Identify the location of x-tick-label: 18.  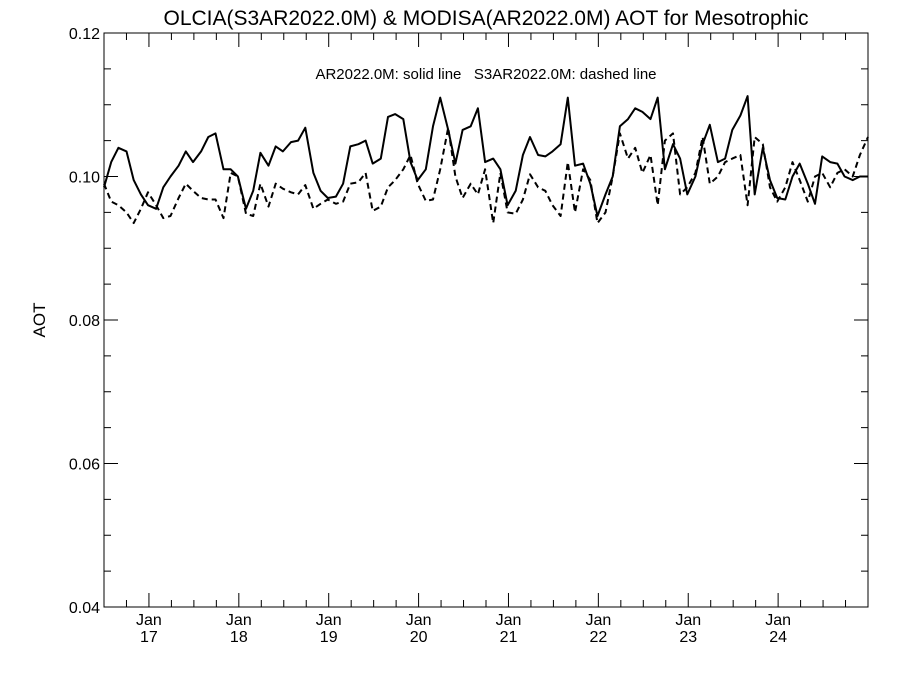
(239, 637).